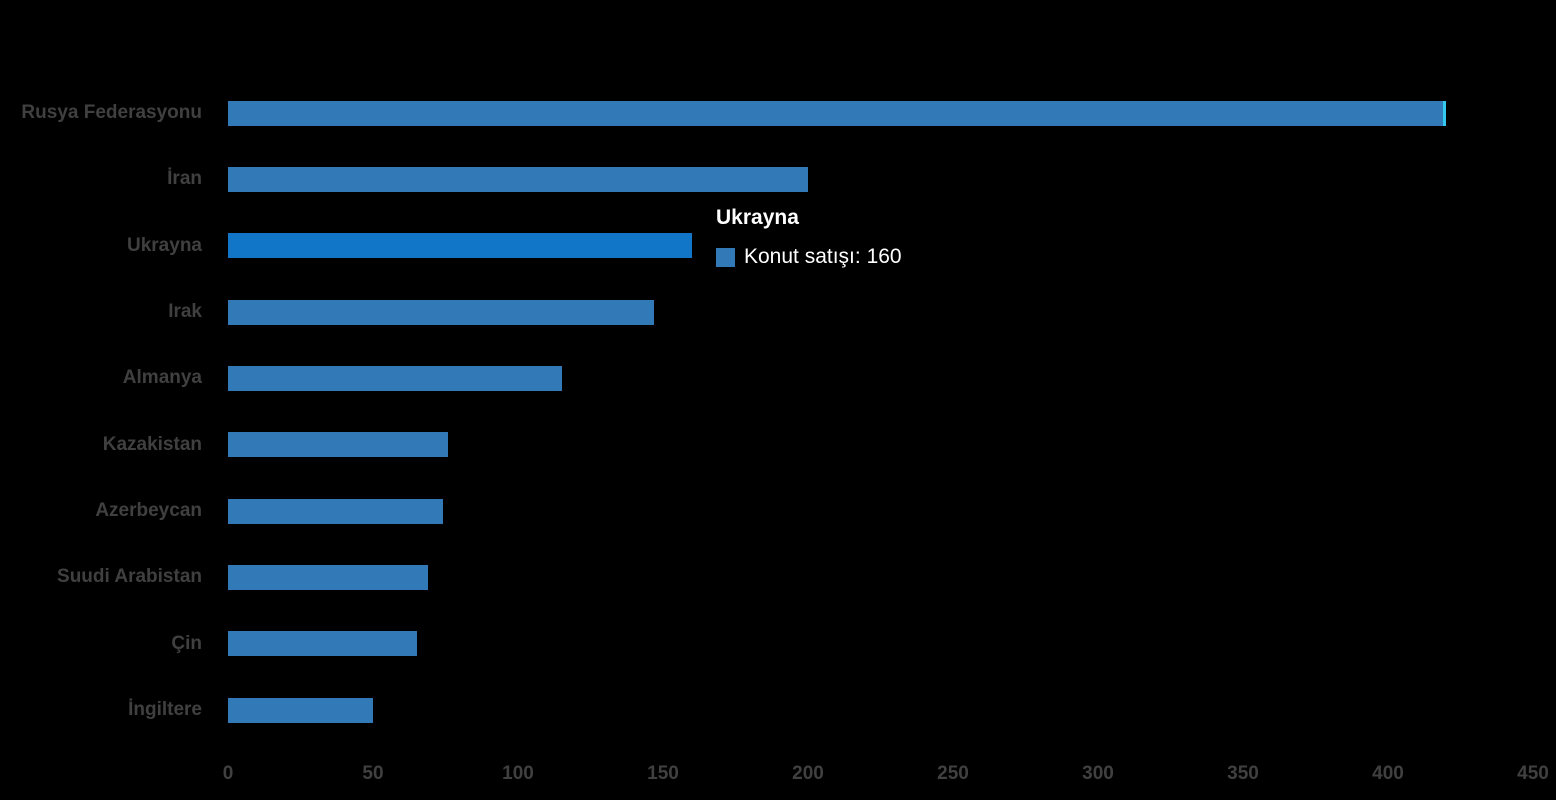 The image size is (1556, 800). Describe the element at coordinates (663, 773) in the screenshot. I see `x-axis-tick-label: 150` at that location.